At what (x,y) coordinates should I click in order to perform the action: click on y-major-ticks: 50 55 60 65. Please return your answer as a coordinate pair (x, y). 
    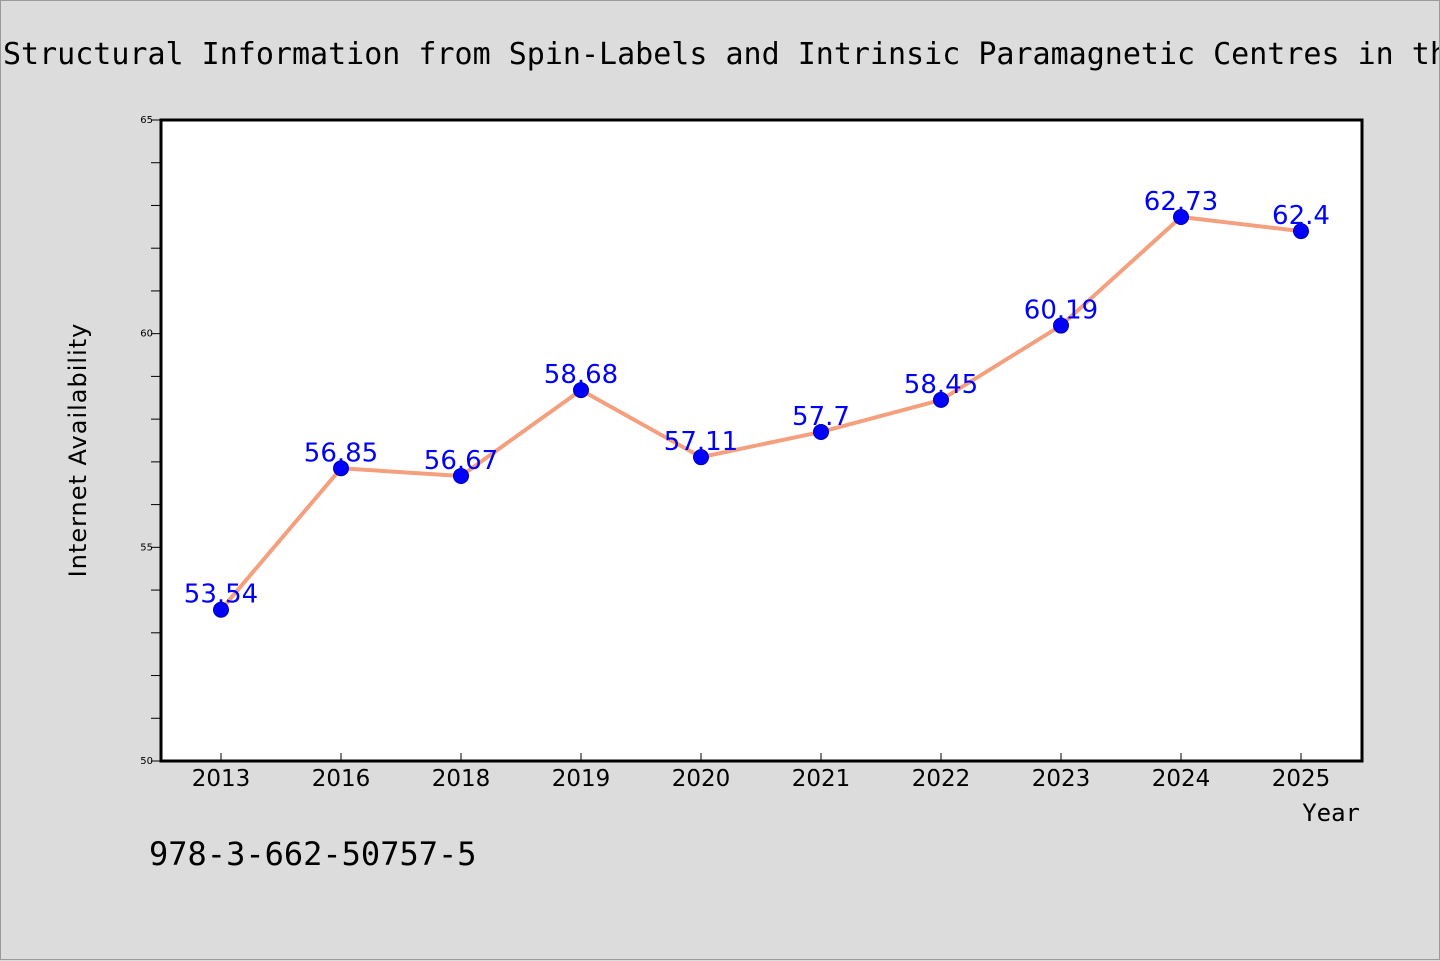
    Looking at the image, I should click on (150, 441).